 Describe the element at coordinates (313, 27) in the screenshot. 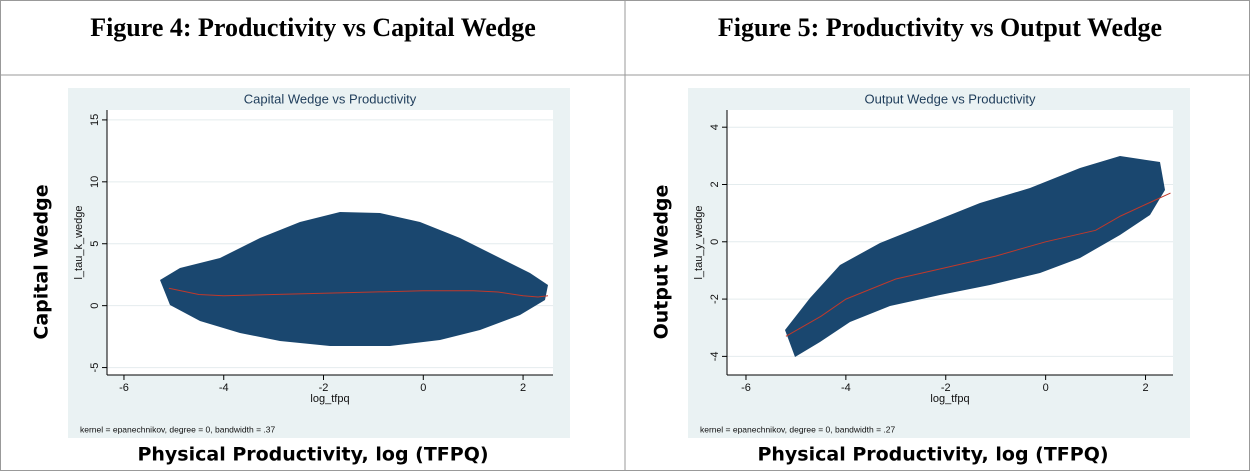

I see `header: Figure 4: Productivity vs Capital Wedge` at that location.